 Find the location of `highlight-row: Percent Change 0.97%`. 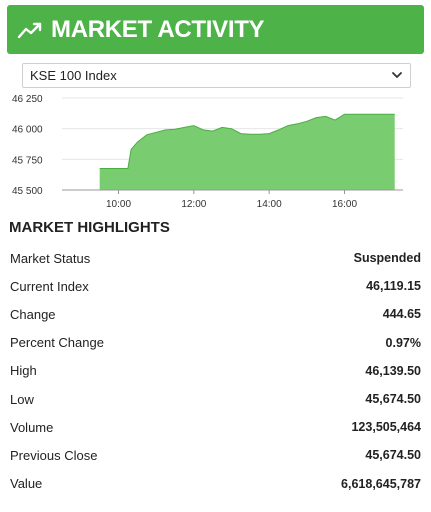

highlight-row: Percent Change 0.97% is located at coordinates (215, 343).